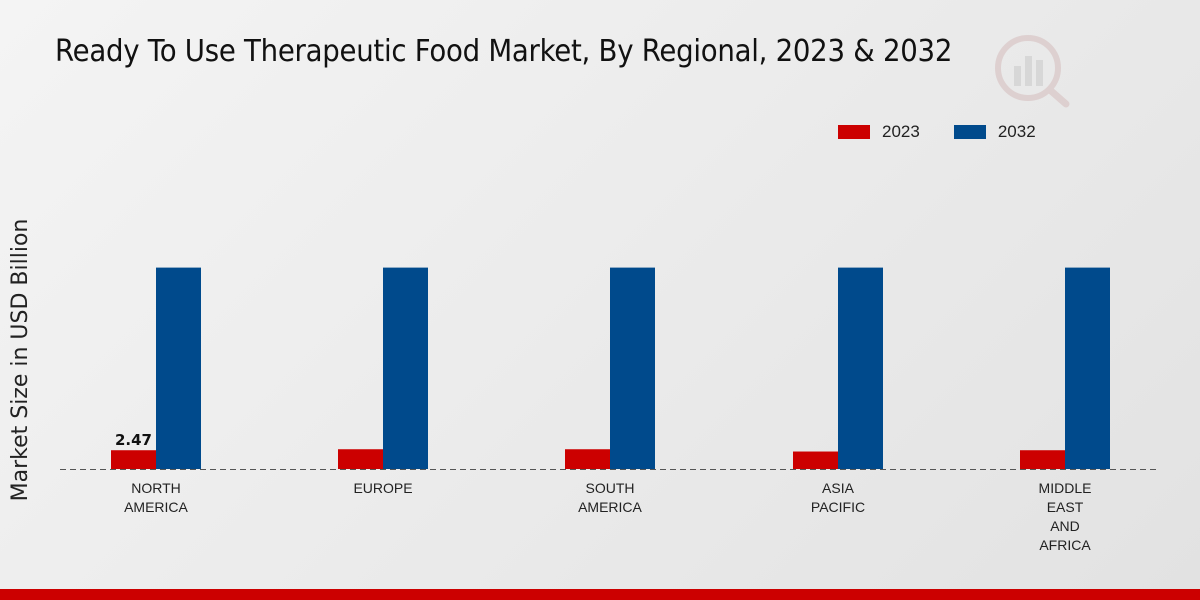  Describe the element at coordinates (156, 497) in the screenshot. I see `x-tick-label-0: NORTH AMERICA` at that location.